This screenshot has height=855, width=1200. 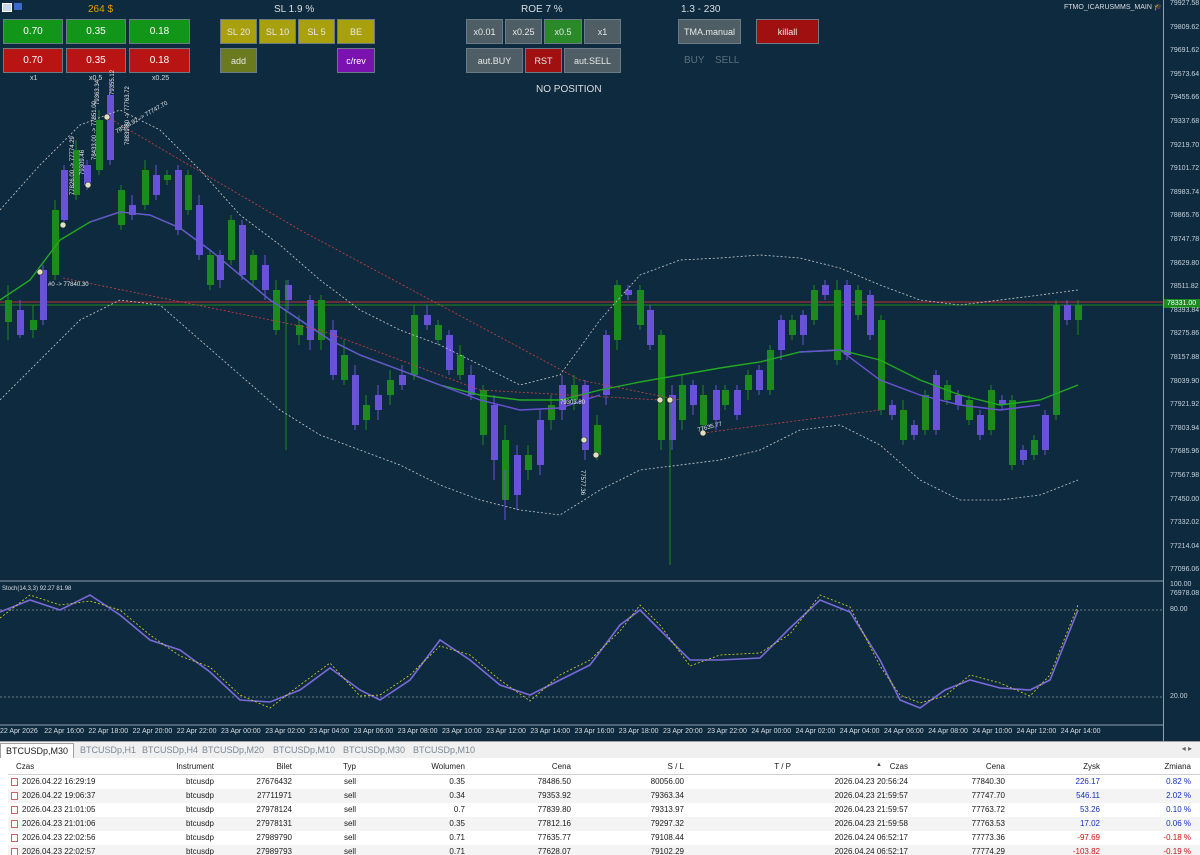 What do you see at coordinates (709, 31) in the screenshot?
I see `tma-manual-button: TMA.manual` at bounding box center [709, 31].